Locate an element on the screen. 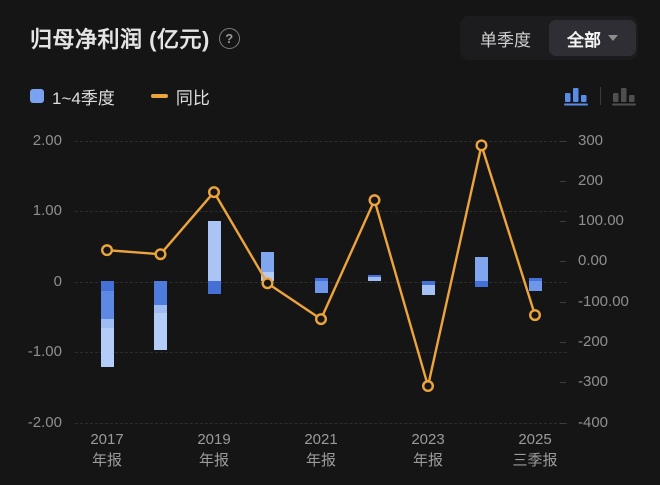  left-axis-tick-label: 2.00 is located at coordinates (47, 140).